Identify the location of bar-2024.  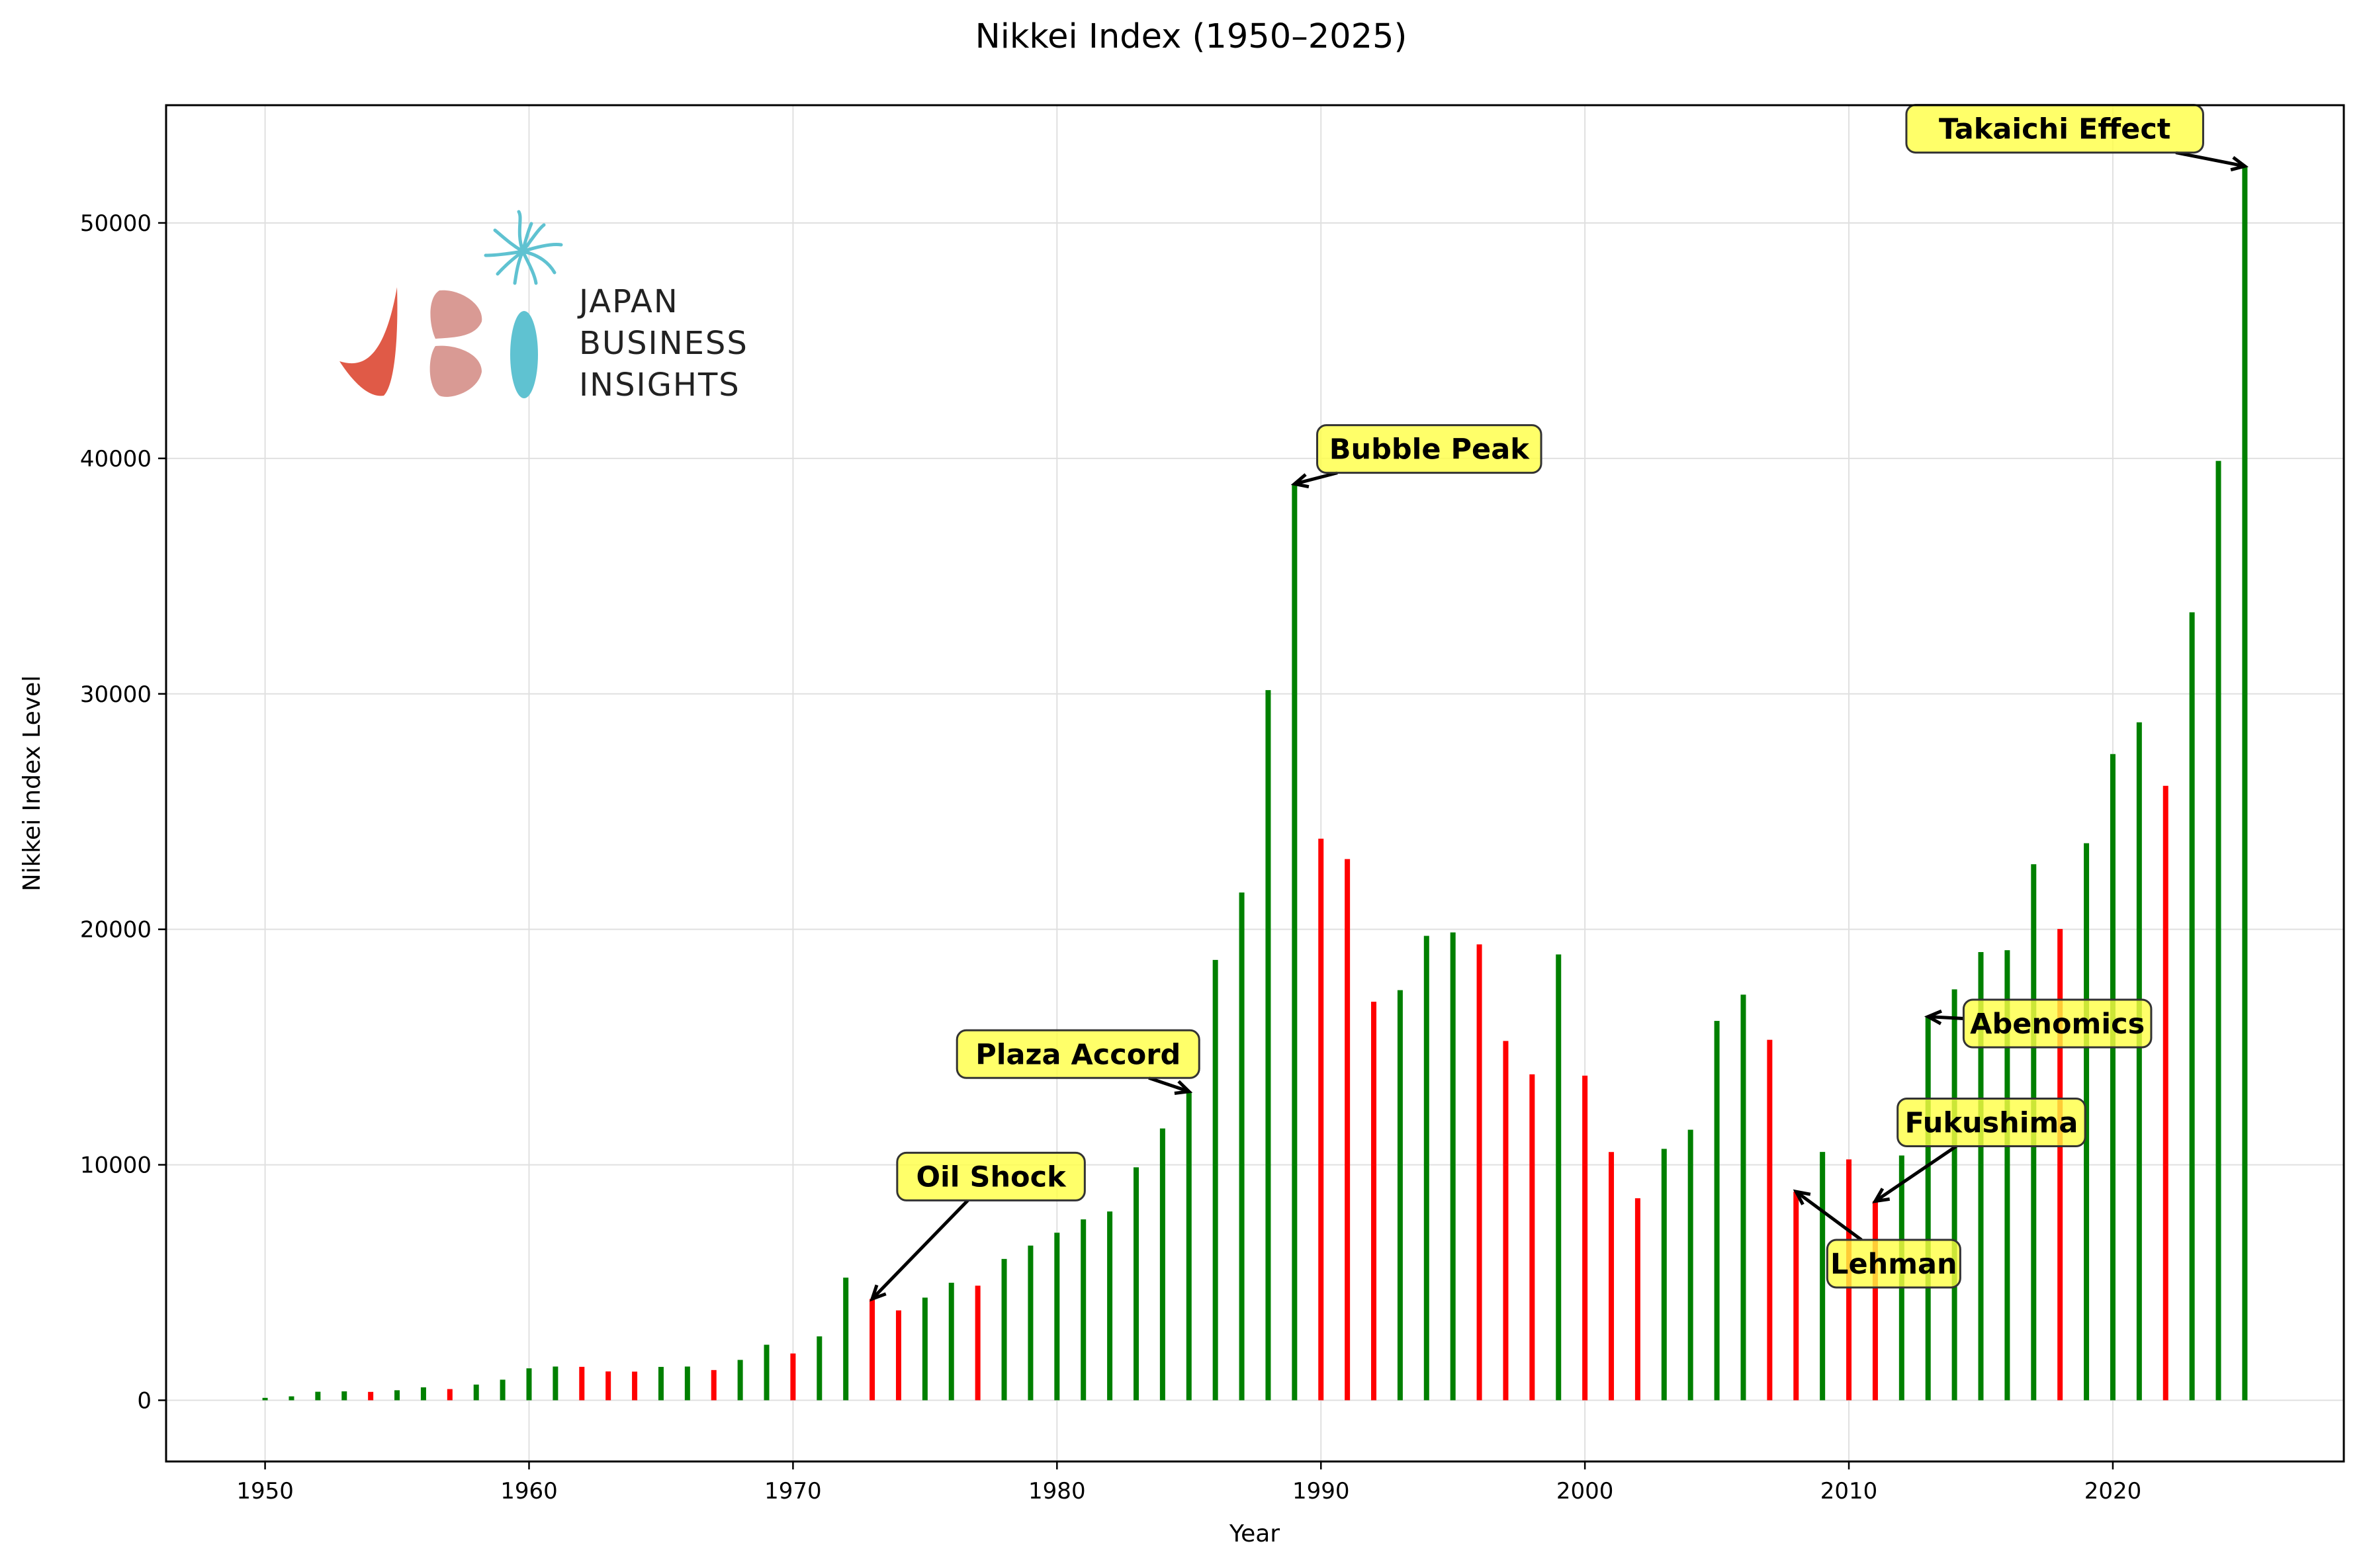
(2218, 931).